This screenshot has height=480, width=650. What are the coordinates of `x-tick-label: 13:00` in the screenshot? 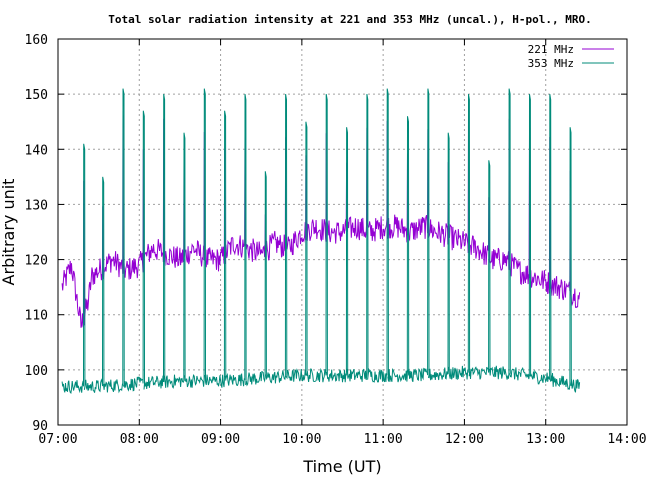 It's located at (545, 439).